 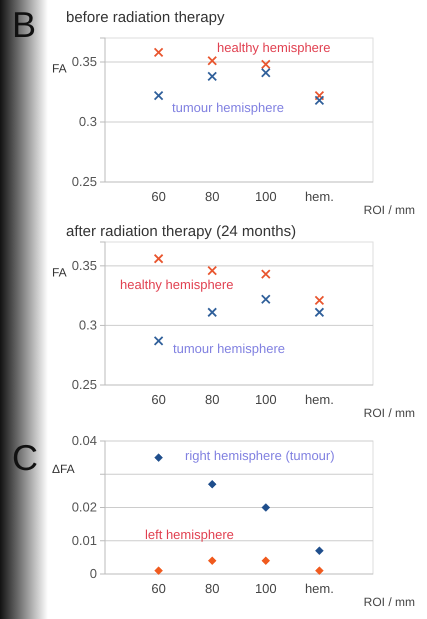 I want to click on text: B, so click(x=24, y=24).